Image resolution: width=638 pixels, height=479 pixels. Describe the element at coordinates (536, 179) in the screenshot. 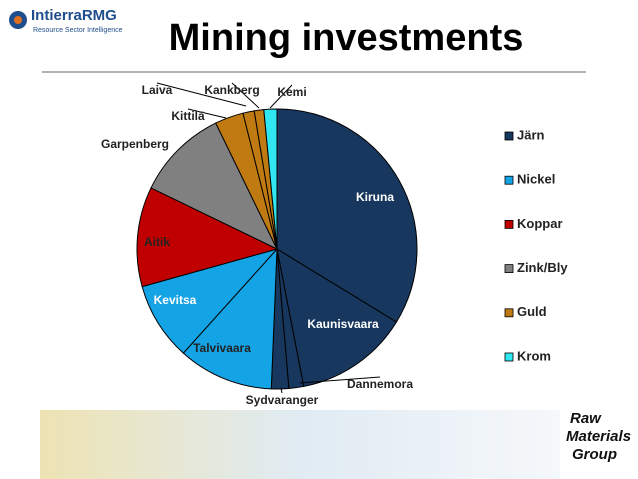

I see `legend-label: Nickel` at that location.